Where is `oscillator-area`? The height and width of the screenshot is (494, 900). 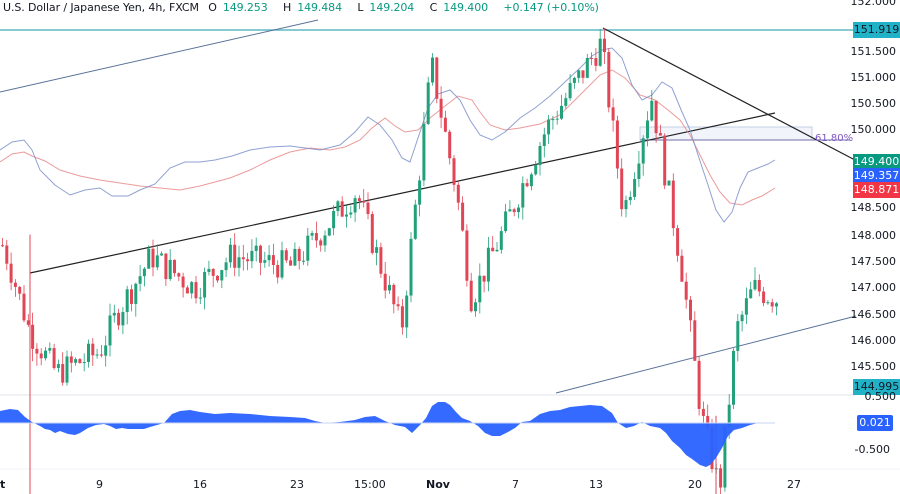
oscillator-area is located at coordinates (387, 434).